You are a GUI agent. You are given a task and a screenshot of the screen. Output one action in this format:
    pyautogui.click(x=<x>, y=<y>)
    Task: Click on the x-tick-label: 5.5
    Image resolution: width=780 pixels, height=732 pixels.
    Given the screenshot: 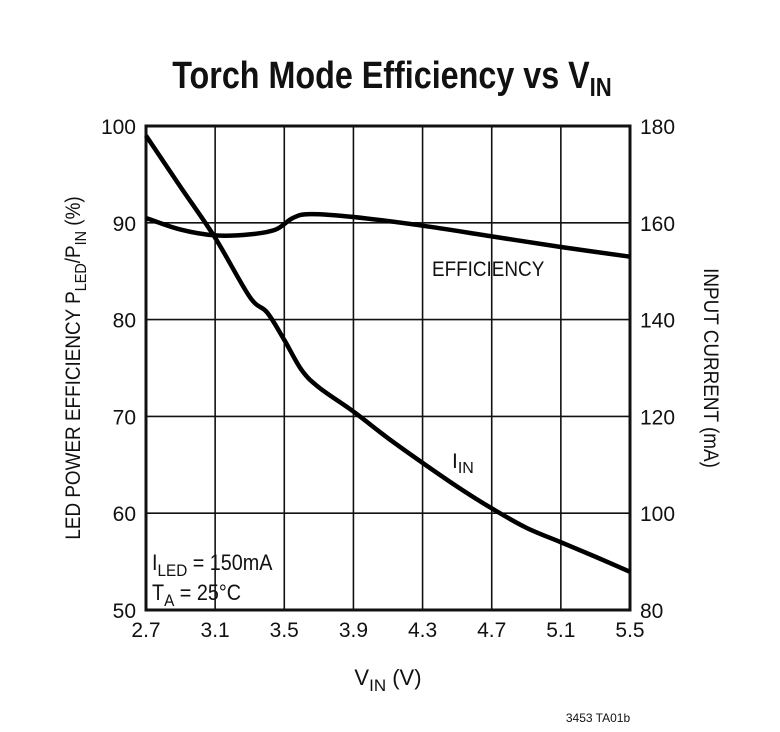 What is the action you would take?
    pyautogui.click(x=629, y=630)
    